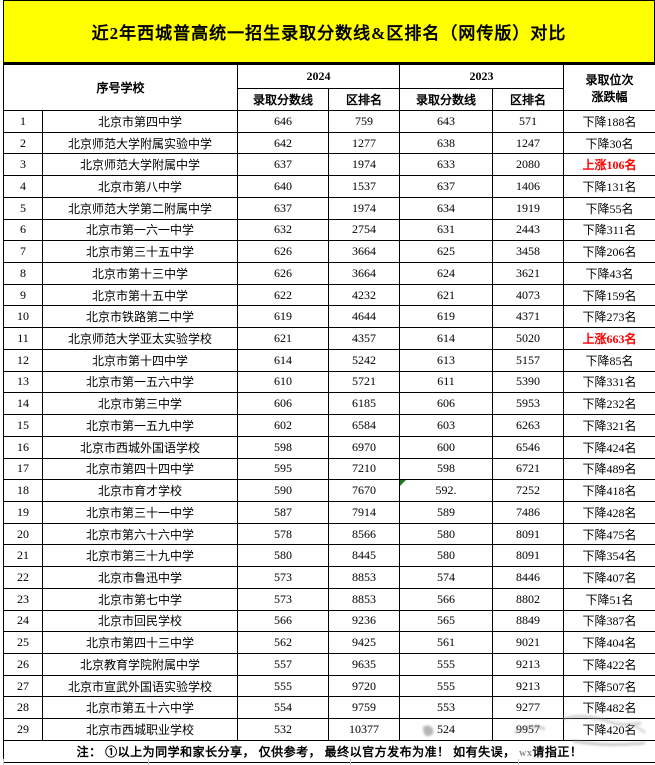 The width and height of the screenshot is (655, 765). What do you see at coordinates (528, 642) in the screenshot?
I see `rank-2023-cell: 9021` at bounding box center [528, 642].